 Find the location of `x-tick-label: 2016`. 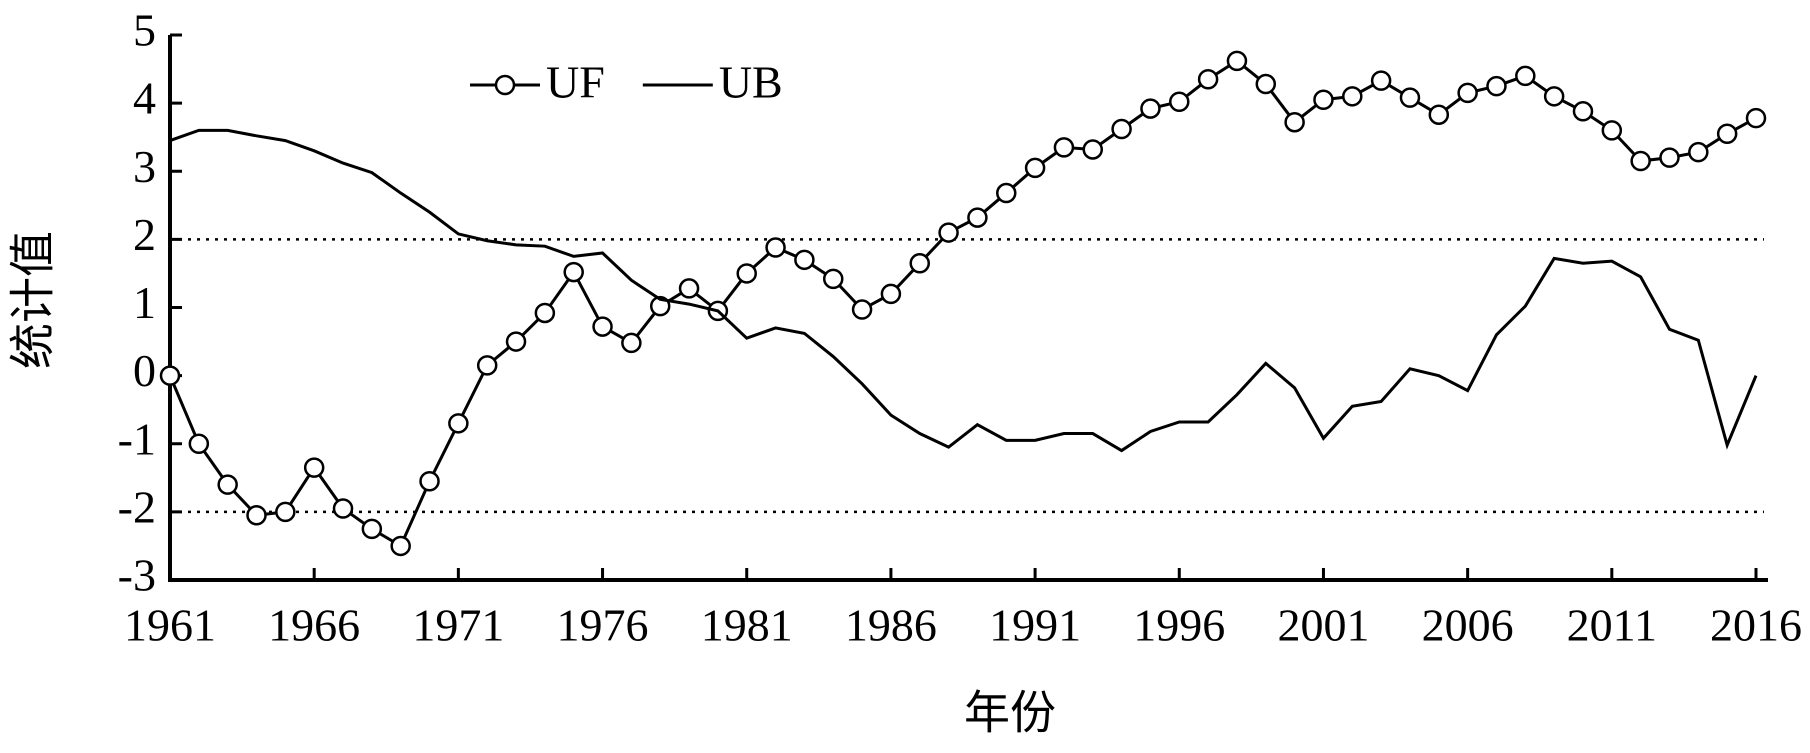

x-tick-label: 2016 is located at coordinates (1756, 625).